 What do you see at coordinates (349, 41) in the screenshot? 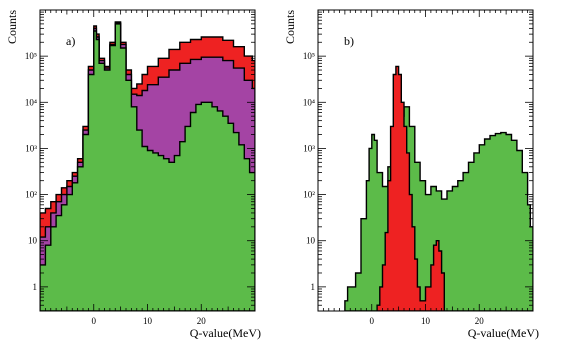
I see `panel-label: b)` at bounding box center [349, 41].